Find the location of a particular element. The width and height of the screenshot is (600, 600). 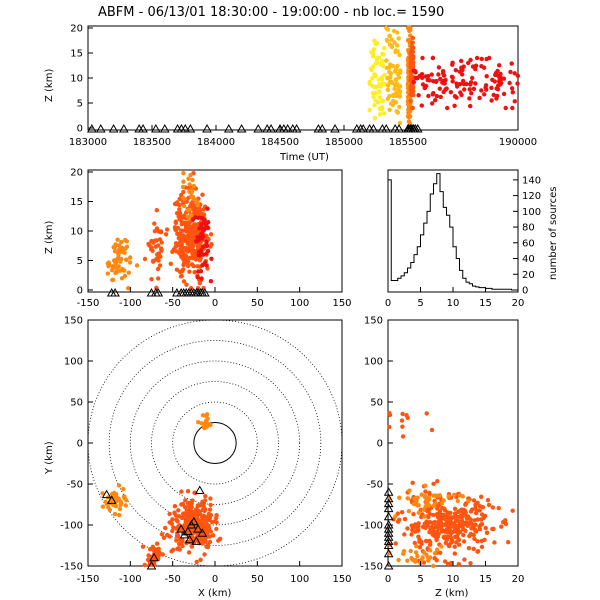

x-height-frame is located at coordinates (215, 231).